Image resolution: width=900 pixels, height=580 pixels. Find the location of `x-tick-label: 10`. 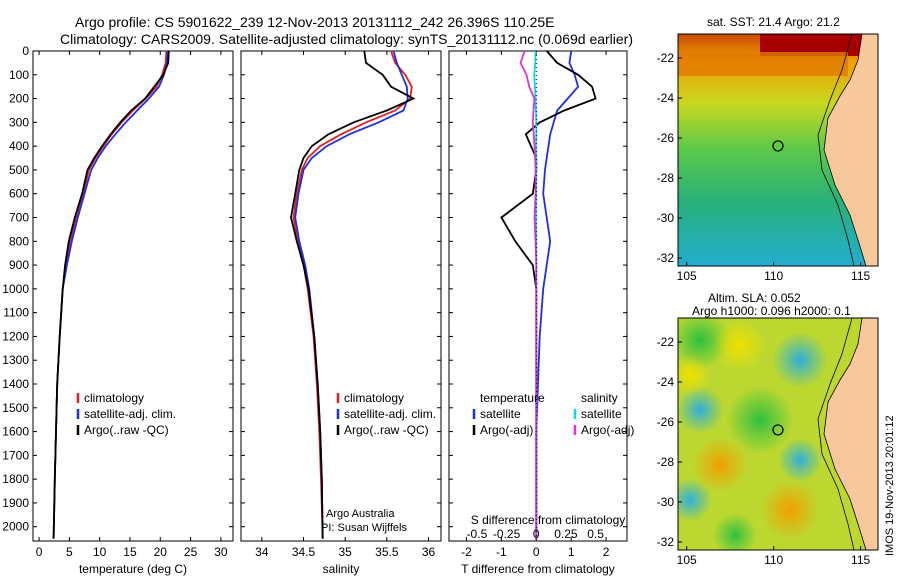

x-tick-label: 10 is located at coordinates (100, 552).